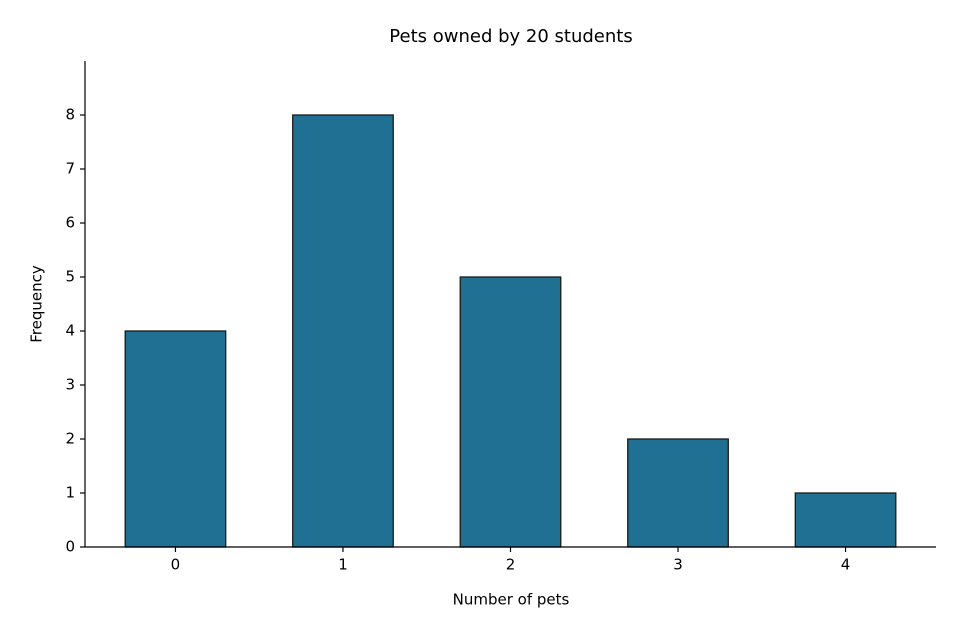 The image size is (960, 640). Describe the element at coordinates (343, 565) in the screenshot. I see `x-tick-label: 1` at that location.